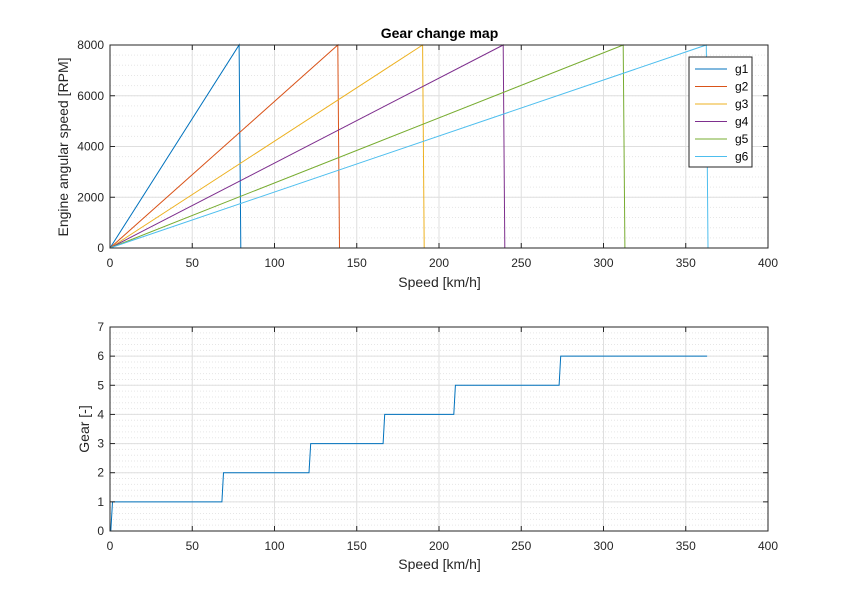 Image resolution: width=848 pixels, height=595 pixels. Describe the element at coordinates (440, 33) in the screenshot. I see `chart-title: Gear change map` at that location.